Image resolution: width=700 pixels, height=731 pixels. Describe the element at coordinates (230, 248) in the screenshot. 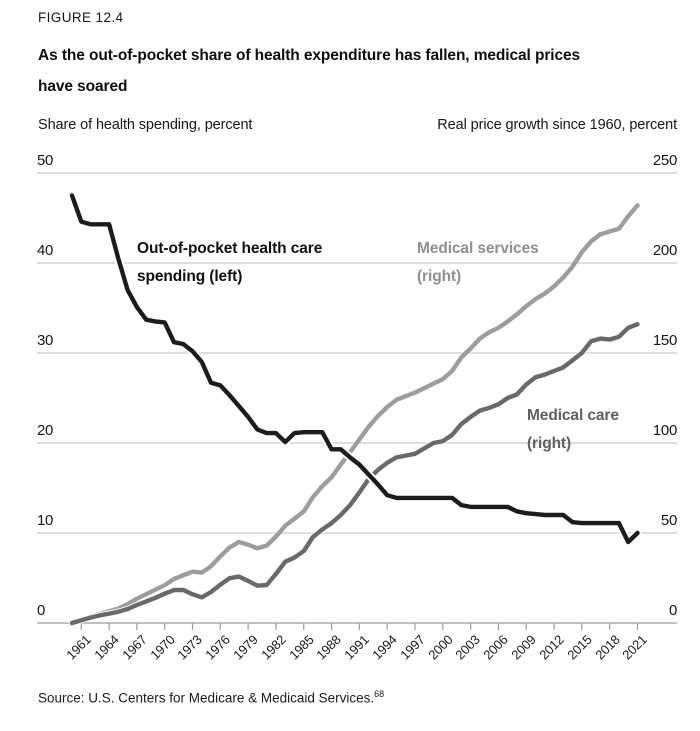

I see `series-label-out-of-pocket-line-1: Out-of-pocket health care` at that location.